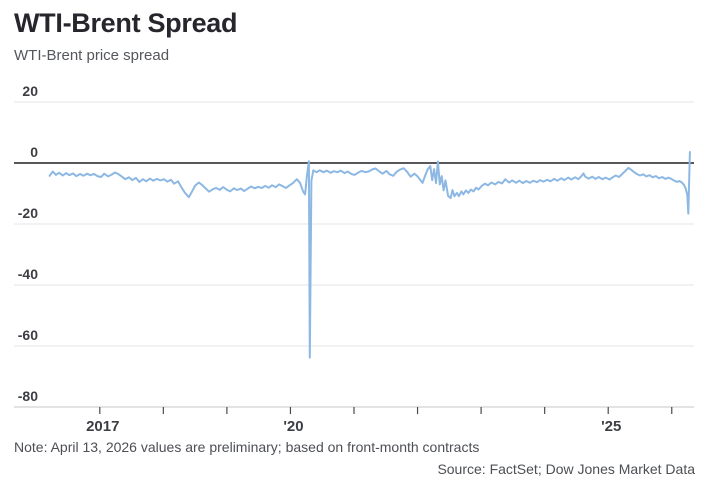 This screenshot has height=489, width=709. Describe the element at coordinates (30, 91) in the screenshot. I see `y-tick-label: 20` at that location.